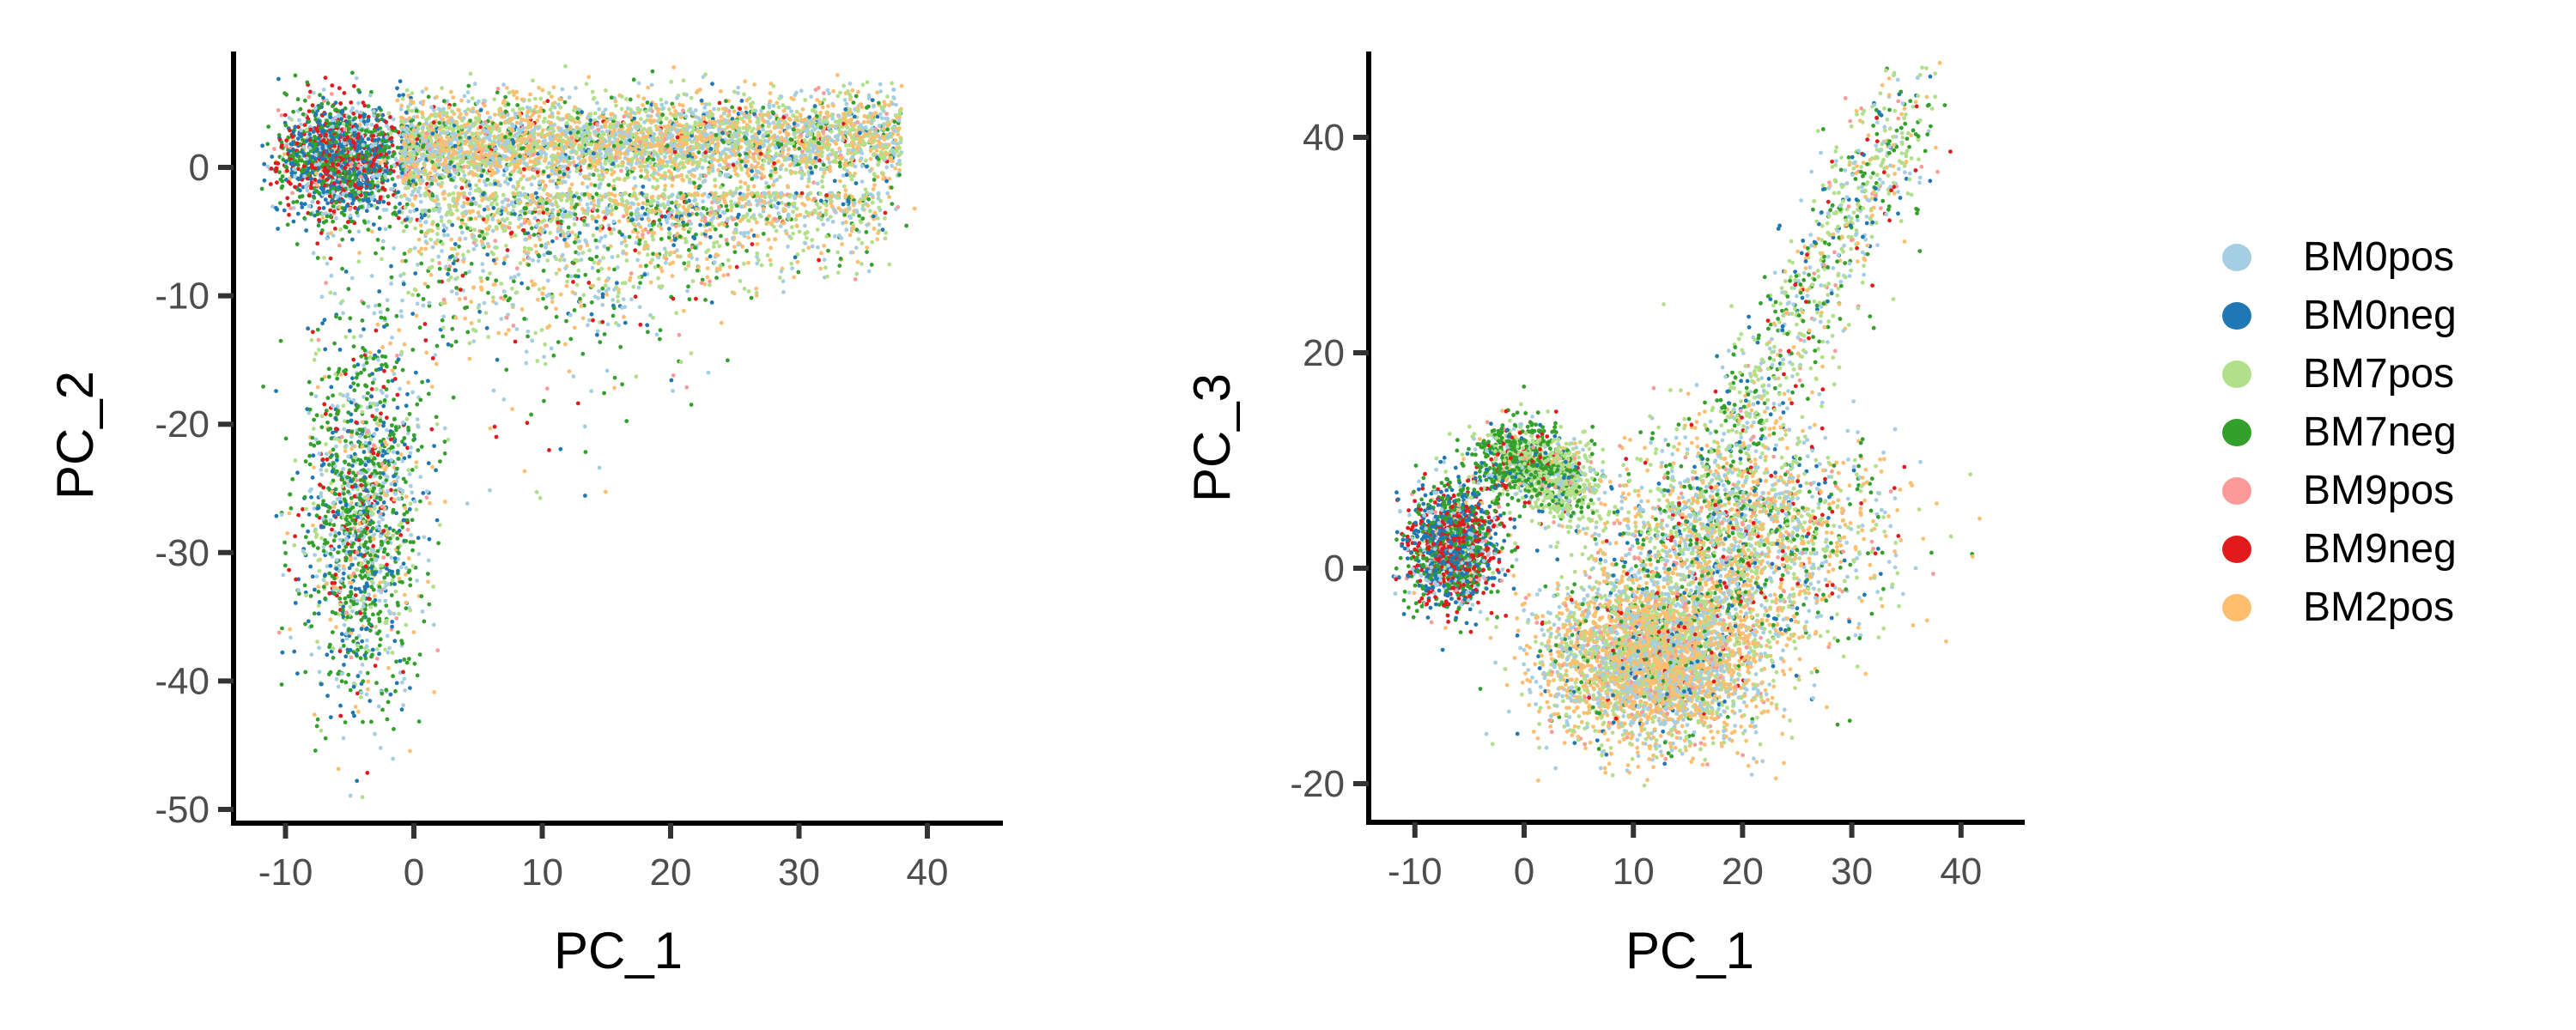  I want to click on legend-label: BM7pos, so click(2379, 374).